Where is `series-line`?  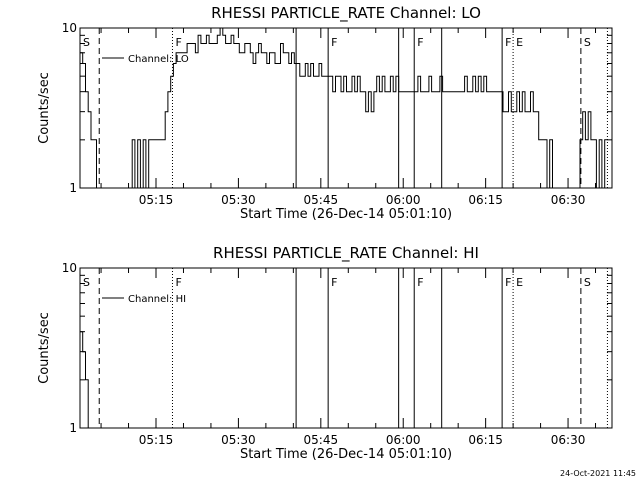
series-line is located at coordinates (85, 380).